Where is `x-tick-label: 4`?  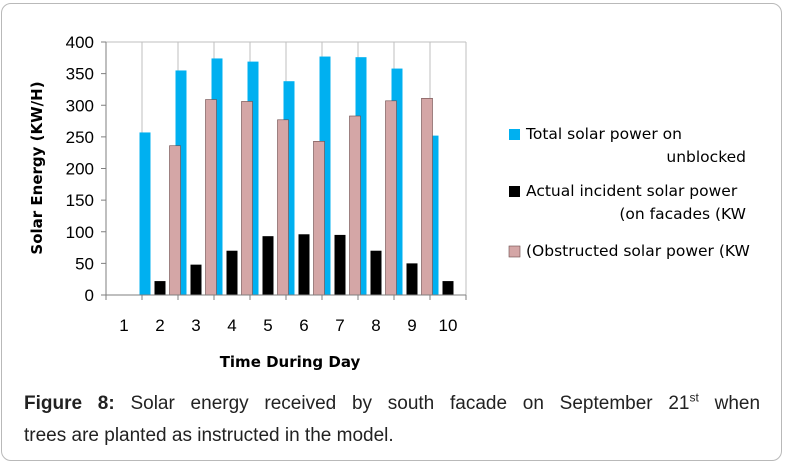 x-tick-label: 4 is located at coordinates (231, 325).